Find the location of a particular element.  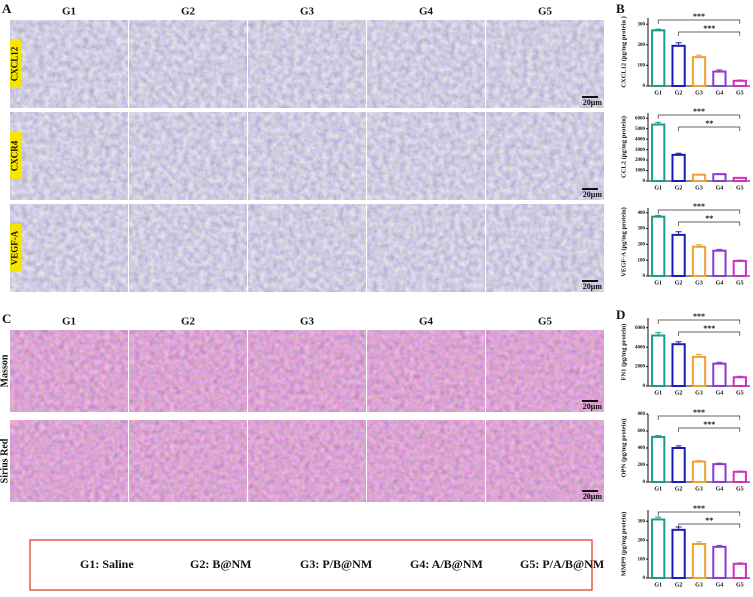

y-tick-label: 200 is located at coordinates (642, 45).